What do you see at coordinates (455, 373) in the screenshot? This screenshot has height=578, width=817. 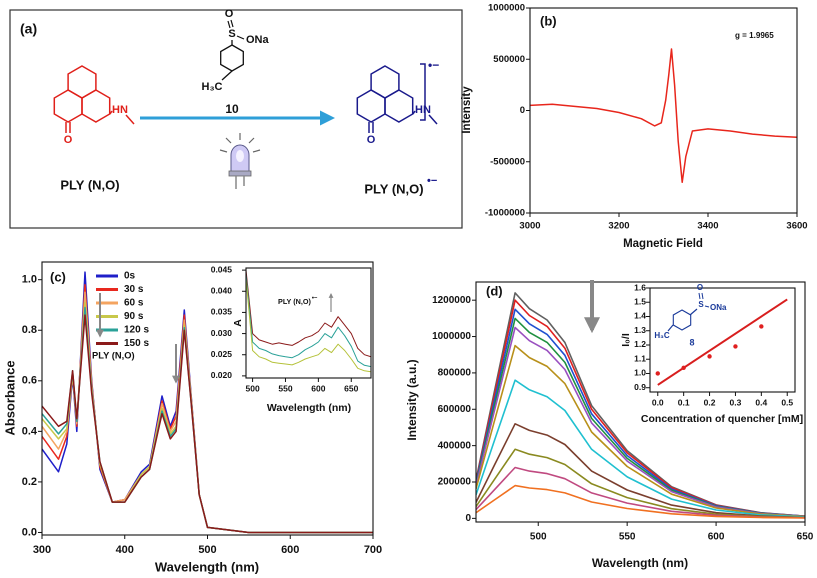 I see `y-tick-label: 800000` at bounding box center [455, 373].